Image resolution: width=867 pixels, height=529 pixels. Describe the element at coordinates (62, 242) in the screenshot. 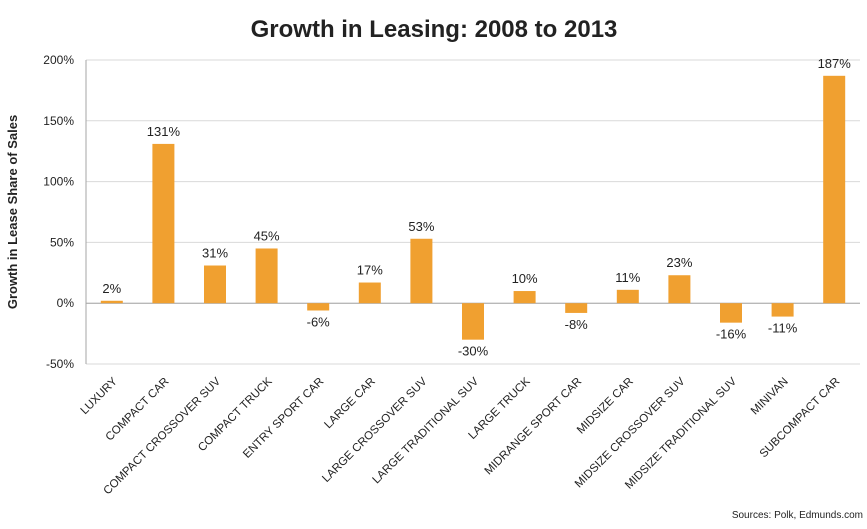

I see `y-tick-label: 50%` at that location.